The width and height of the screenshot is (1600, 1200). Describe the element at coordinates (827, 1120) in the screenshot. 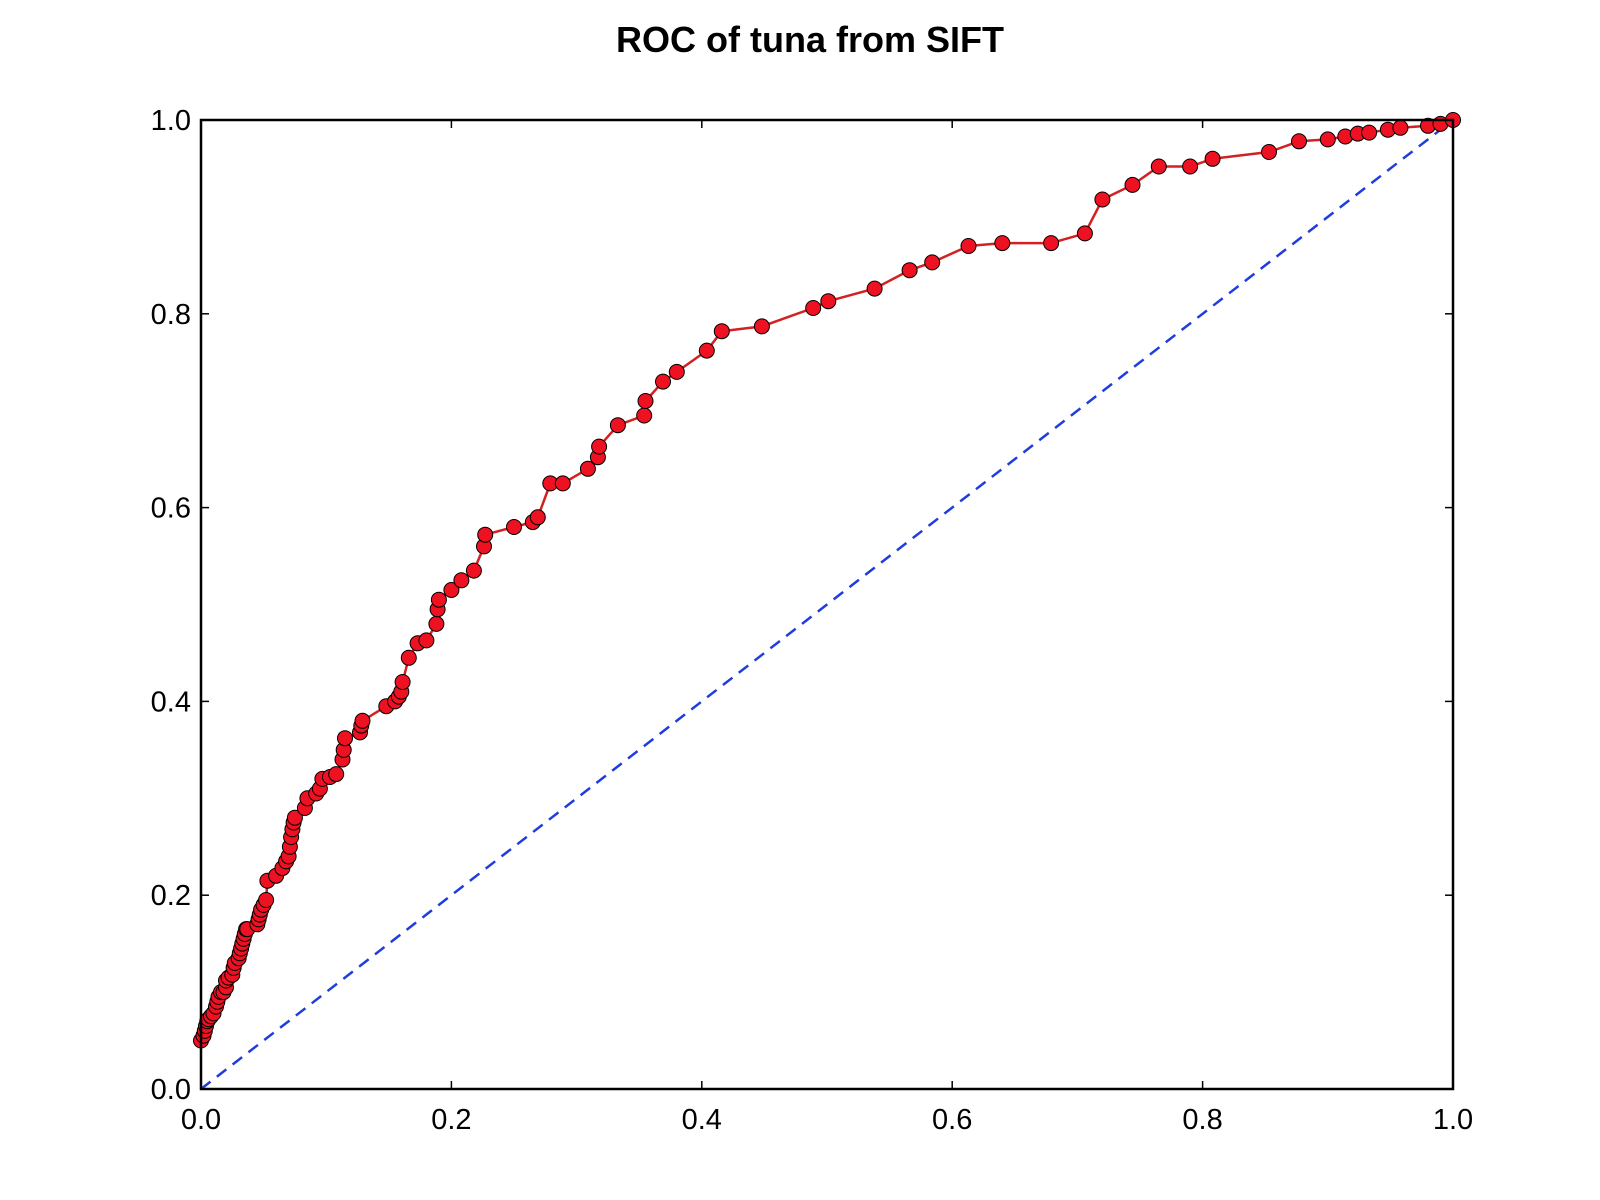

I see `x-tick-labels: 0.0 0.2 0.4 0.6 0.8 1.0` at that location.